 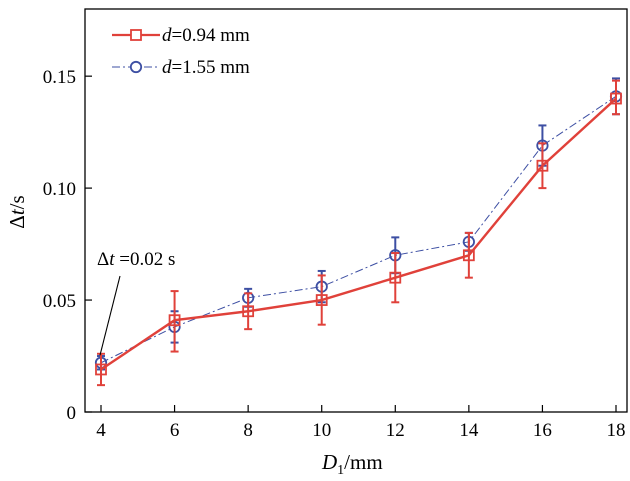 I want to click on x-tick-label: 18, so click(x=616, y=430).